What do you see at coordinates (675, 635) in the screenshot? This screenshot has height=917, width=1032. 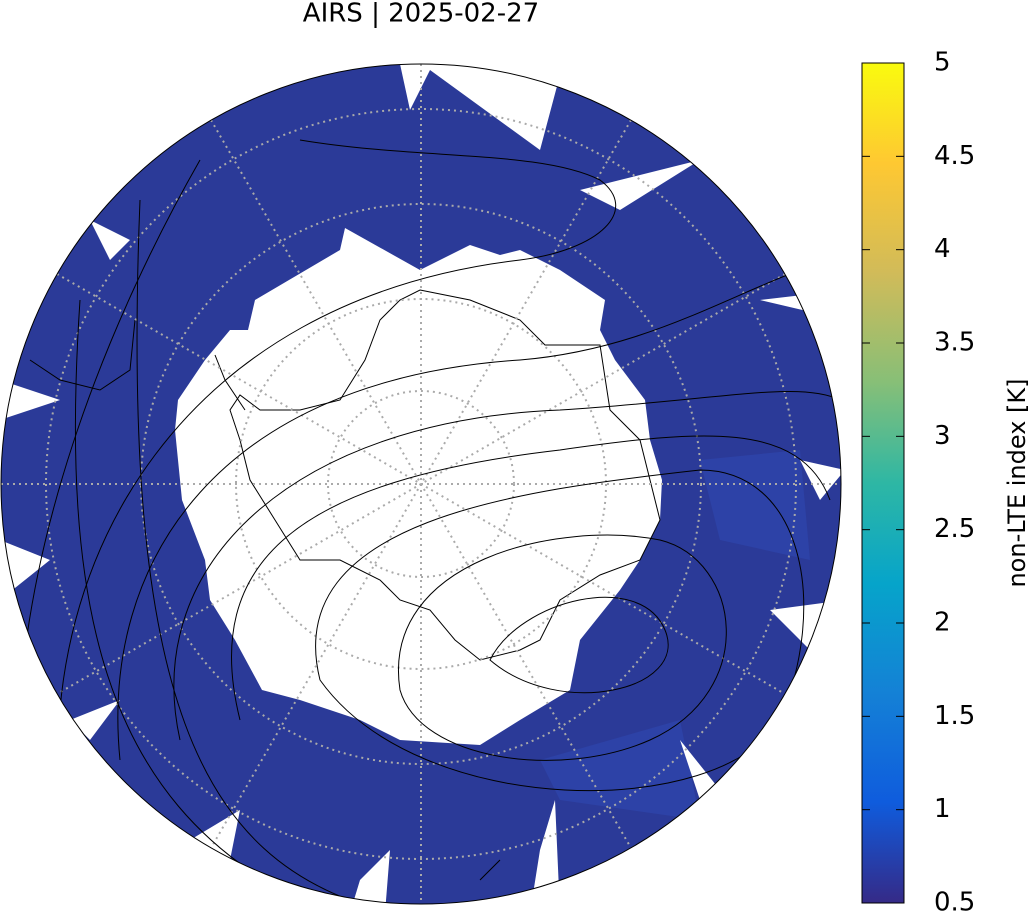 I see `data-field-highlight` at bounding box center [675, 635].